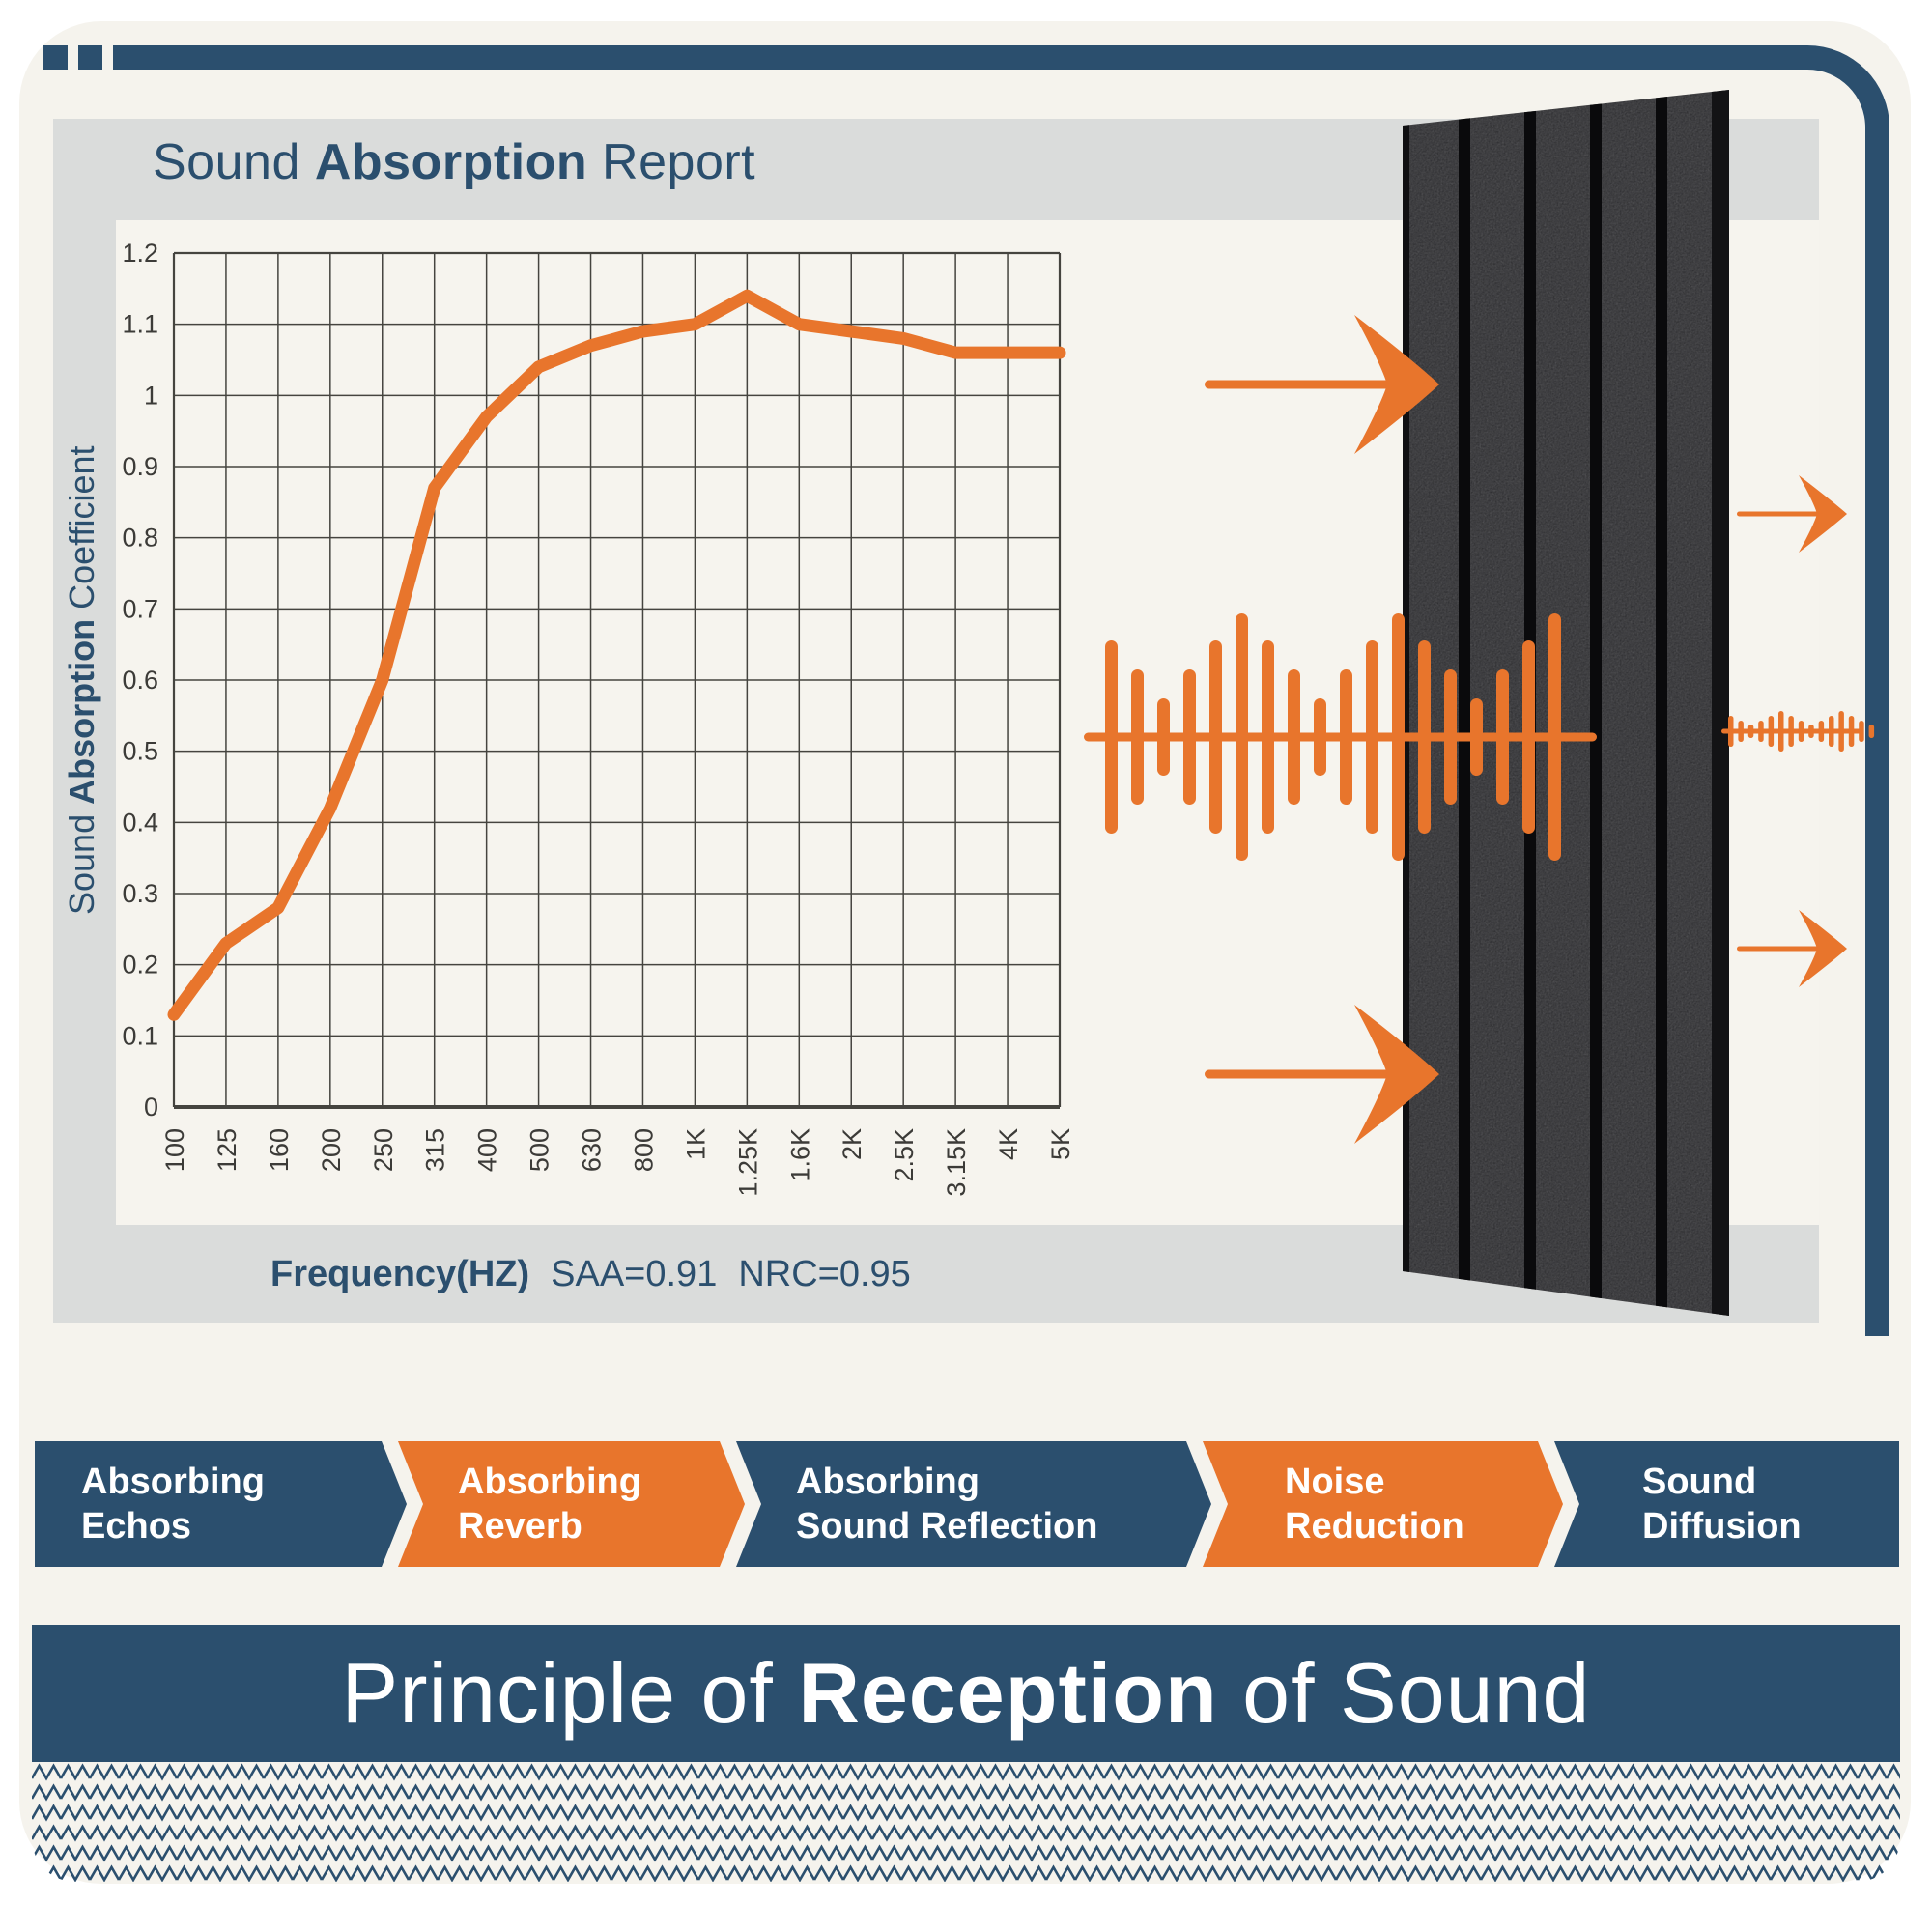 The height and width of the screenshot is (1932, 1932). I want to click on page-title-prefix: Sound, so click(234, 162).